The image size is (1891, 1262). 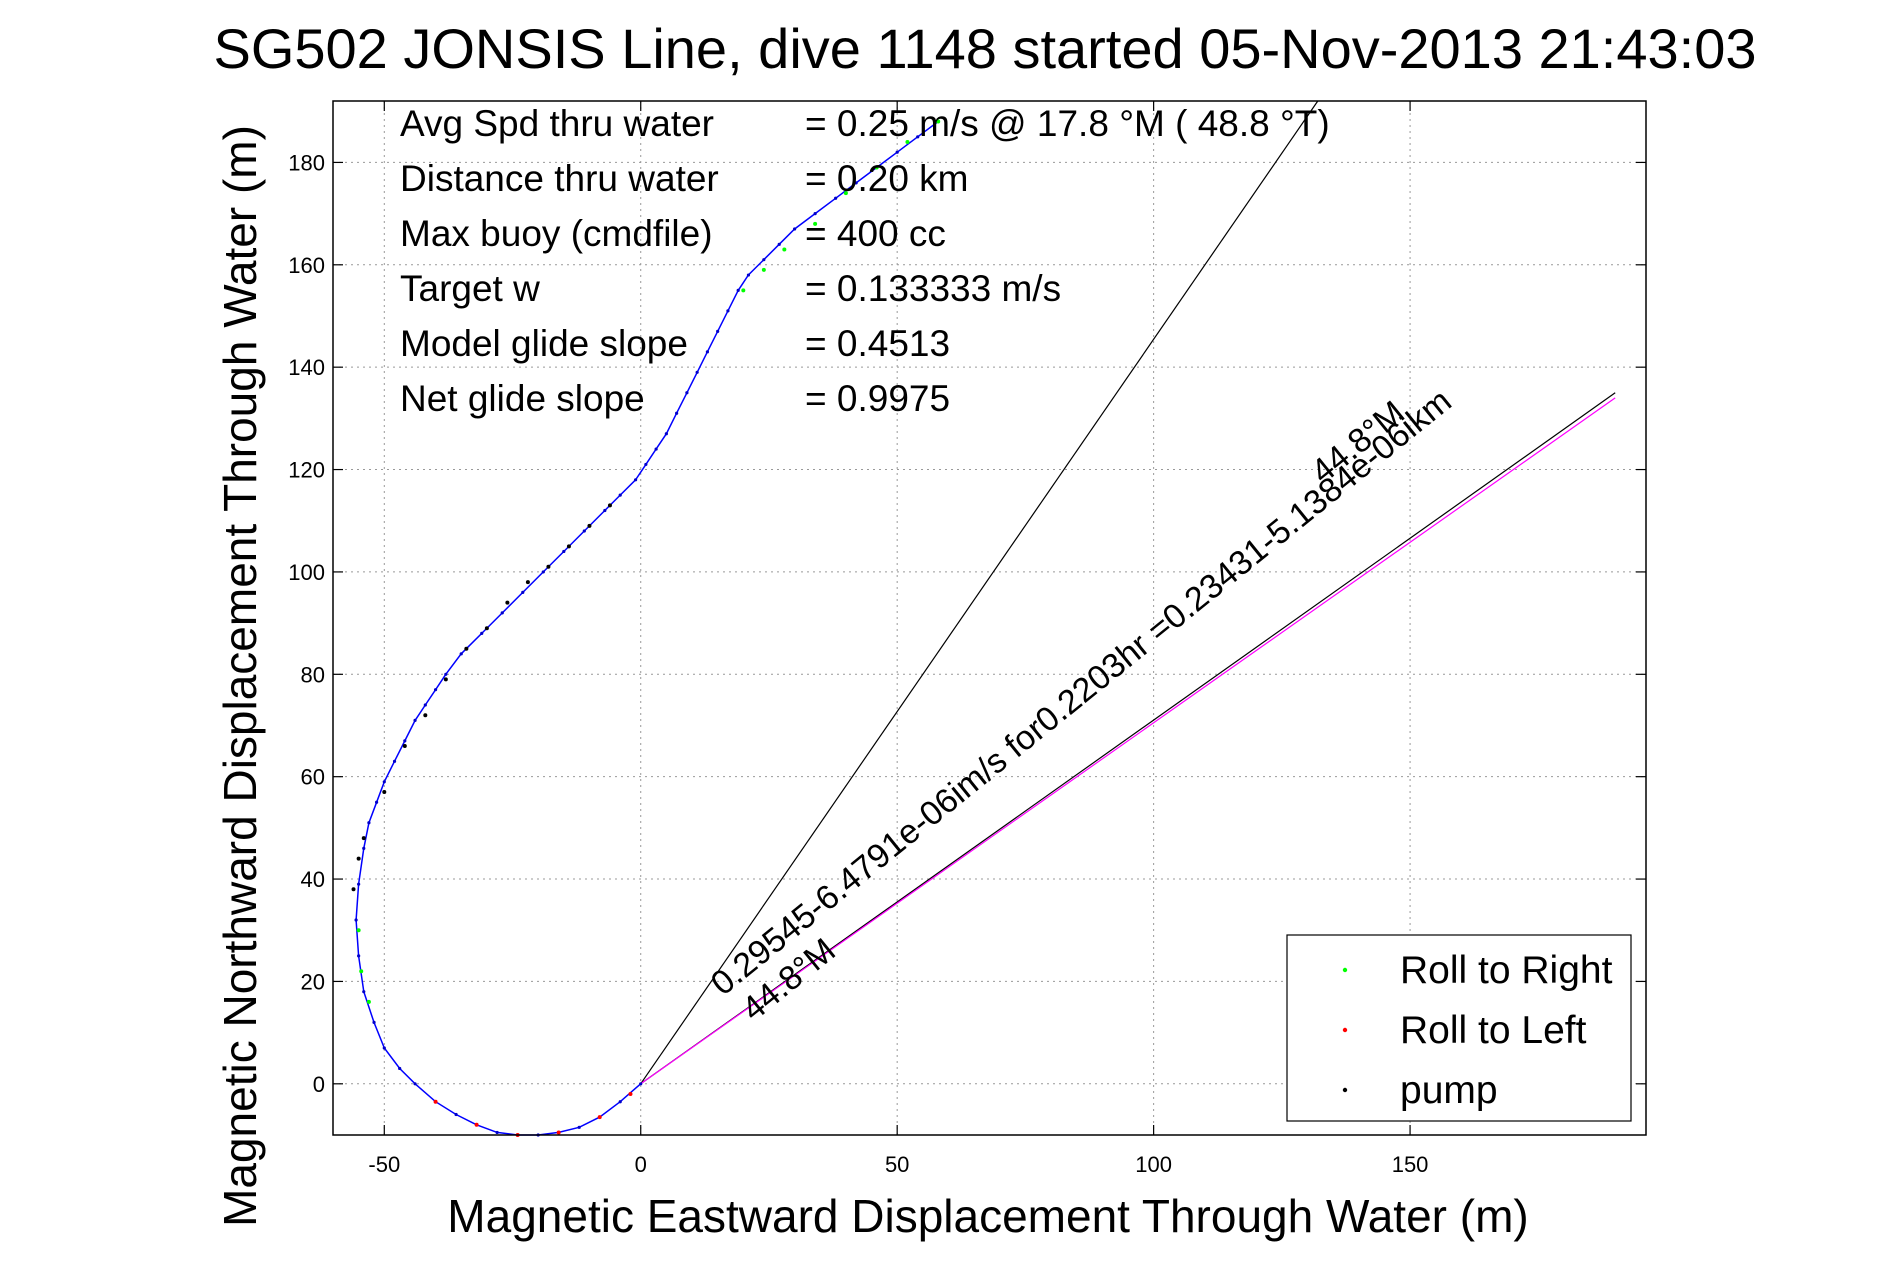 What do you see at coordinates (557, 123) in the screenshot?
I see `info-label: Avg Spd thru water` at bounding box center [557, 123].